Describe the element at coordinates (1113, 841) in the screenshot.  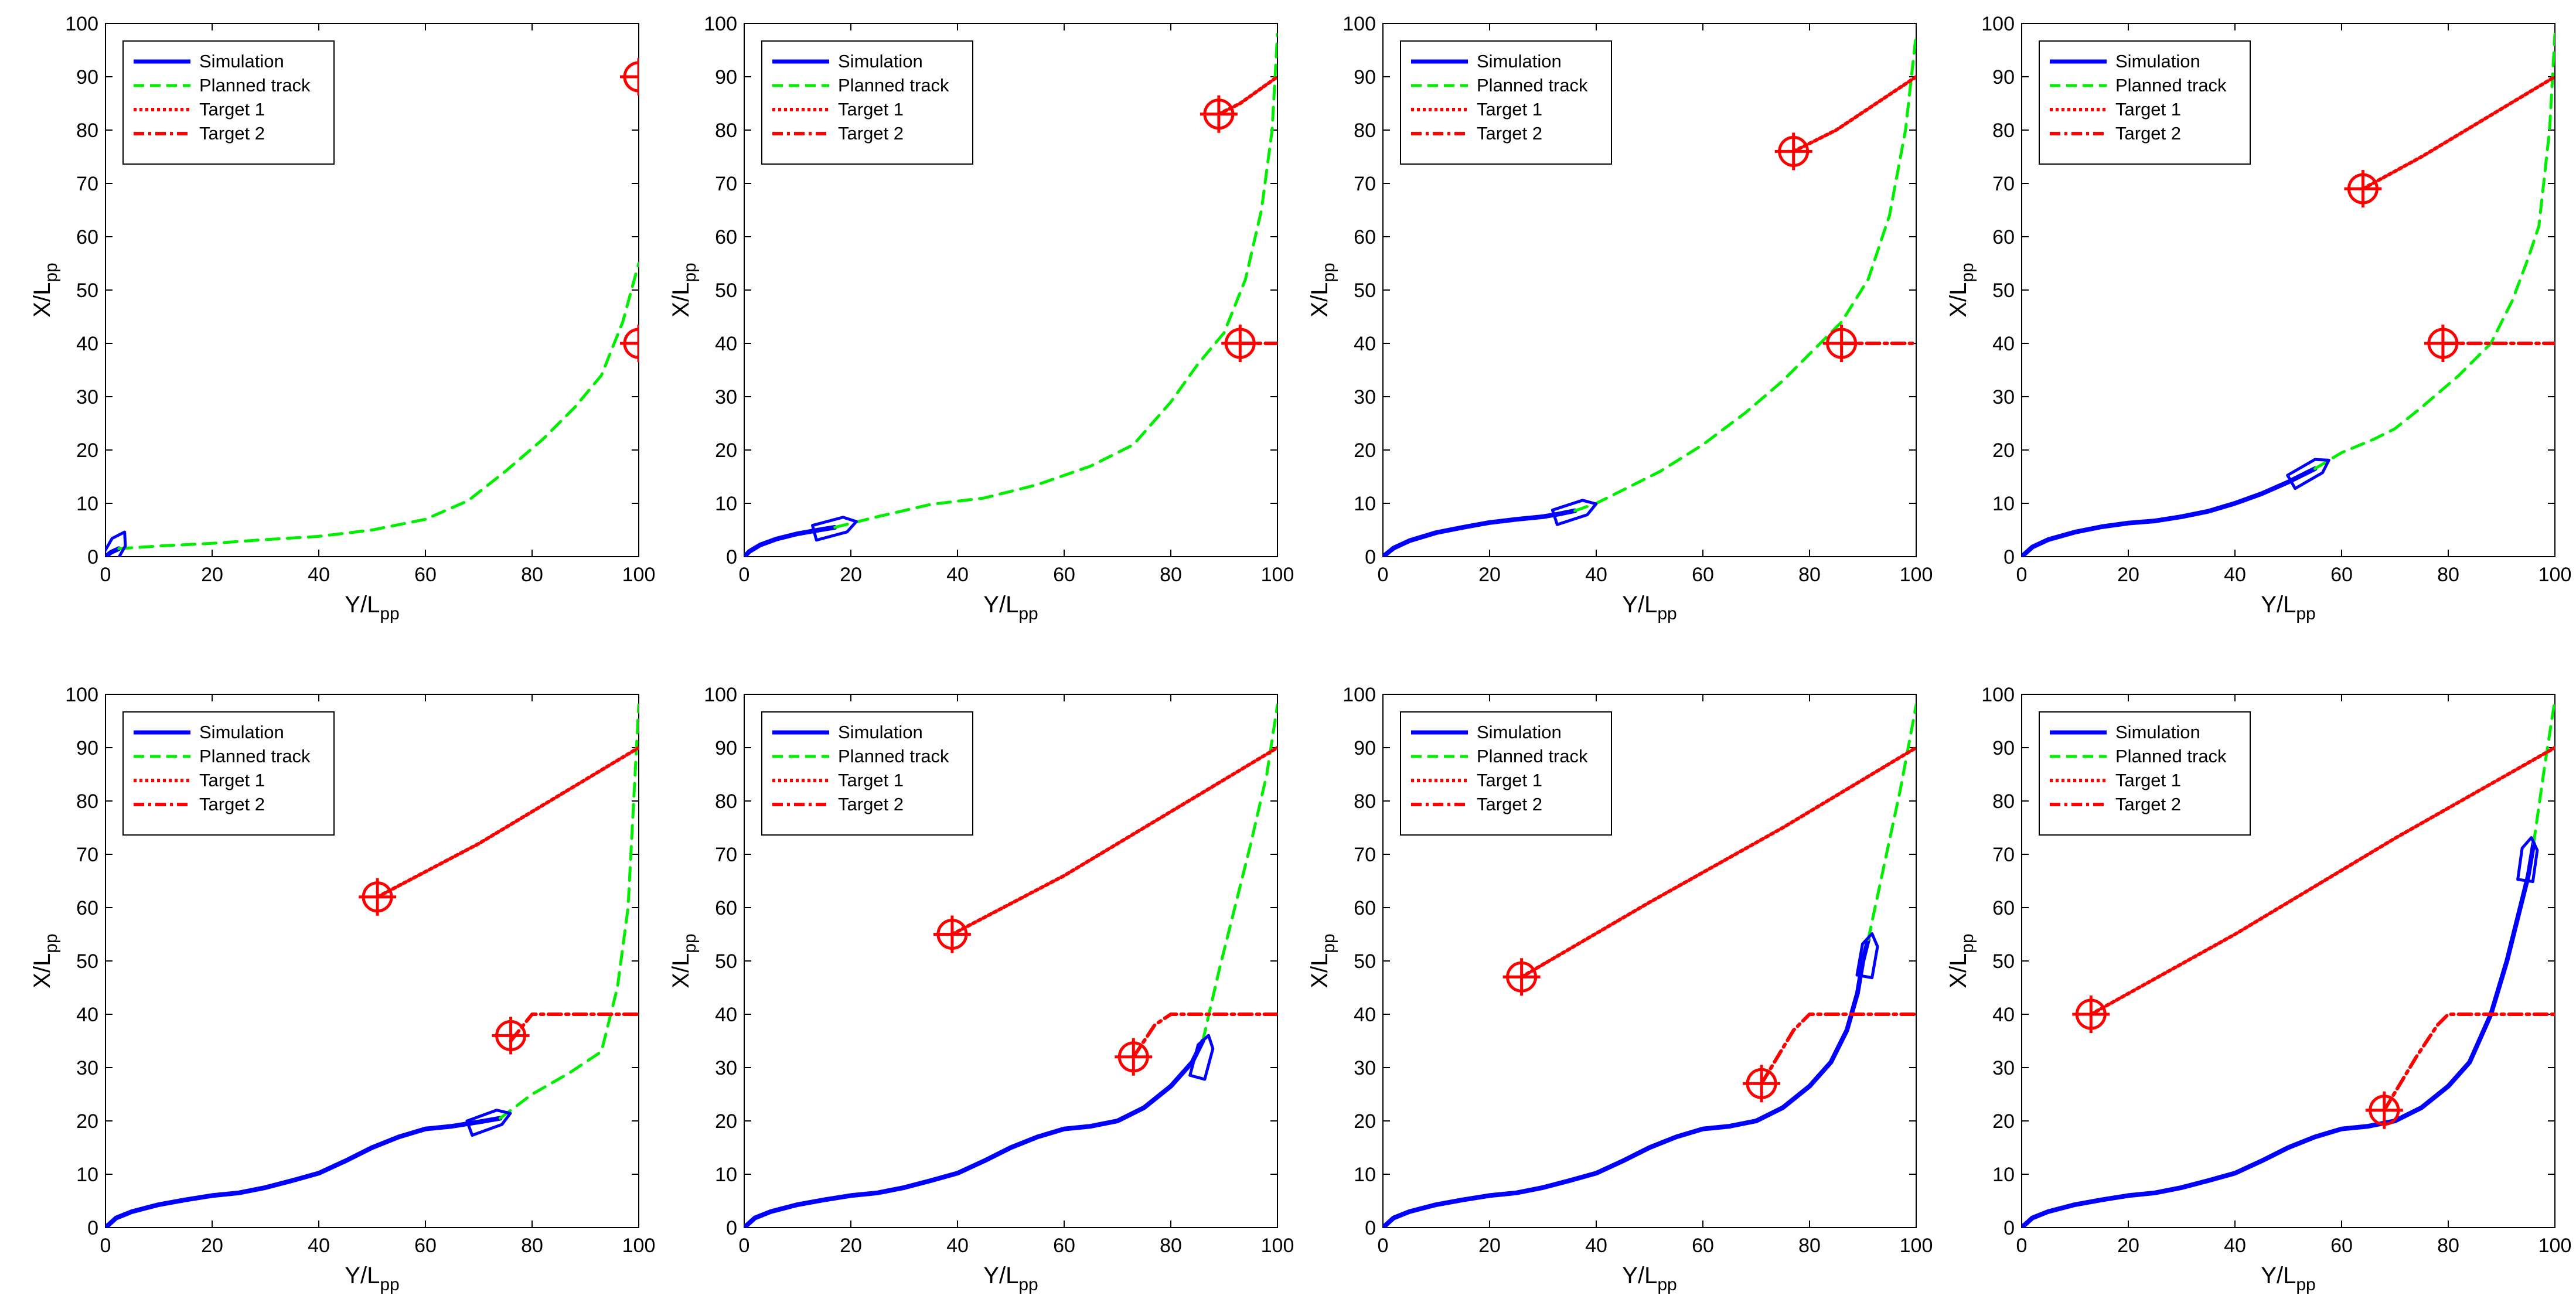
I see `target-1-line` at that location.